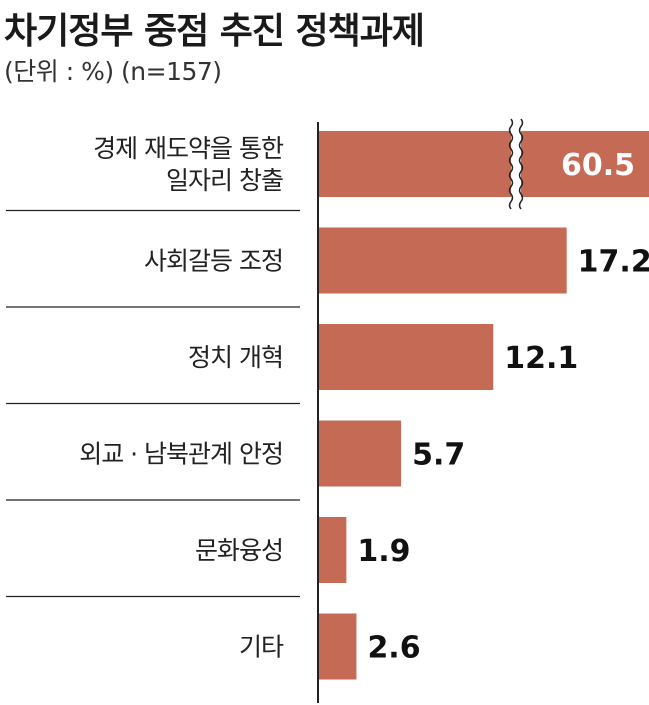 The width and height of the screenshot is (649, 705). Describe the element at coordinates (598, 165) in the screenshot. I see `data-label-0: 60.5` at that location.